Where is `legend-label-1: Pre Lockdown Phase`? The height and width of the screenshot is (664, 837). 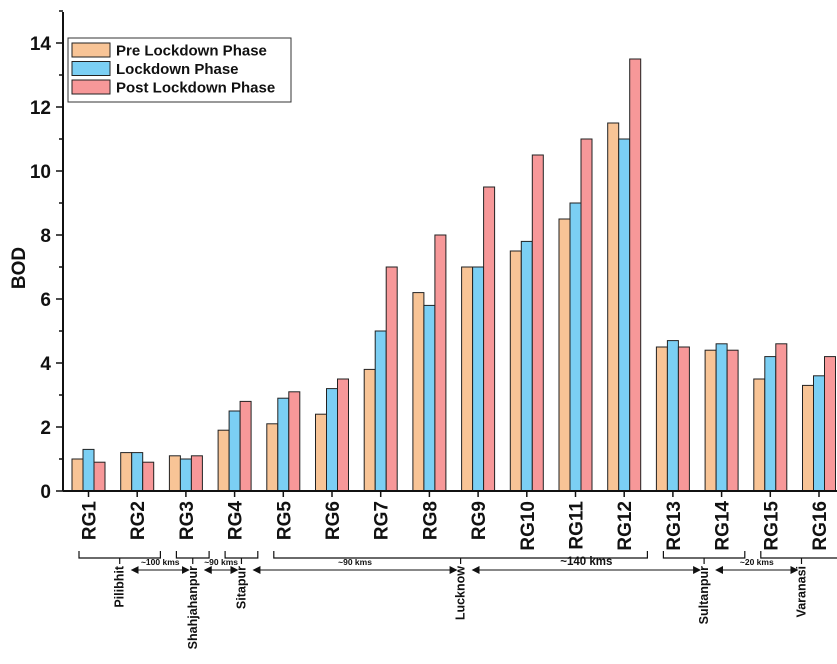 legend-label-1: Pre Lockdown Phase is located at coordinates (191, 51).